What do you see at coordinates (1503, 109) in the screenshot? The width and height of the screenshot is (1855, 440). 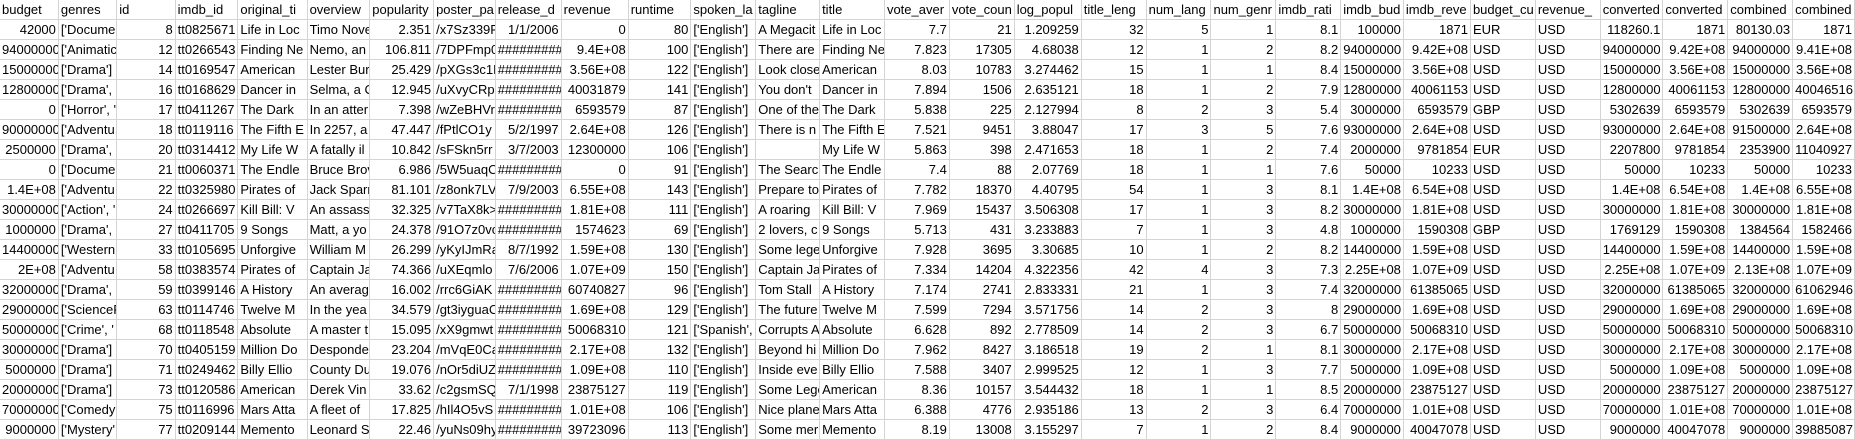 I see `cell-budget-currency: GBP` at bounding box center [1503, 109].